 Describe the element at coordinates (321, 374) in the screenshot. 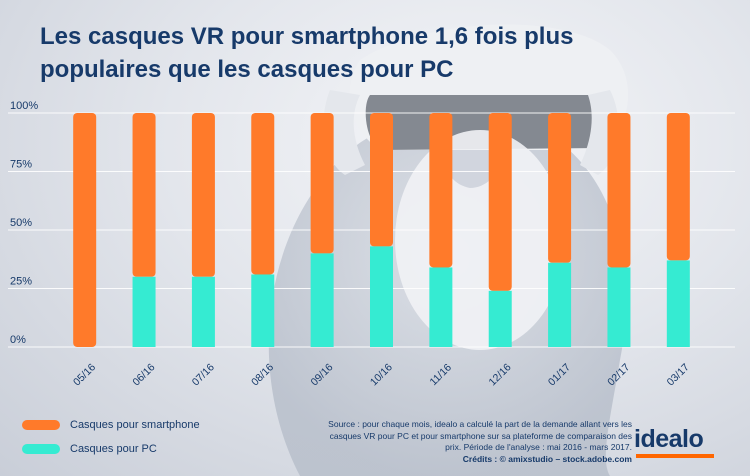

I see `x-tick-label: 09/16` at that location.